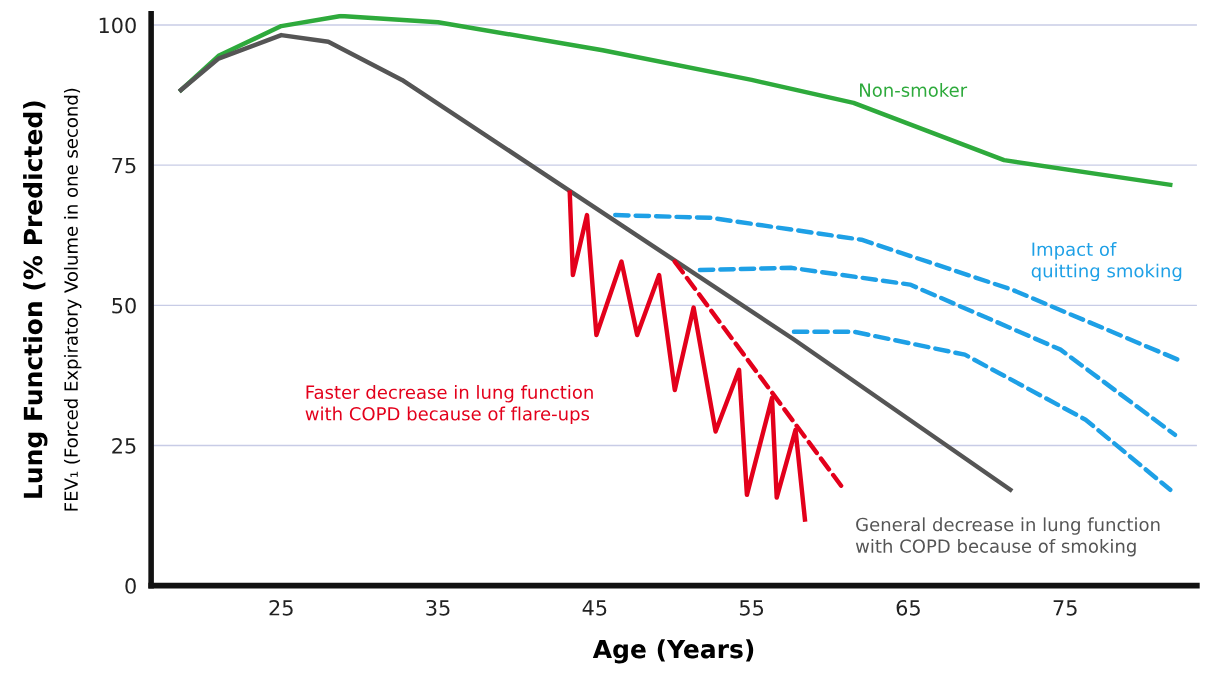 The width and height of the screenshot is (1209, 689). Describe the element at coordinates (124, 445) in the screenshot. I see `y-tick-label: 25` at that location.